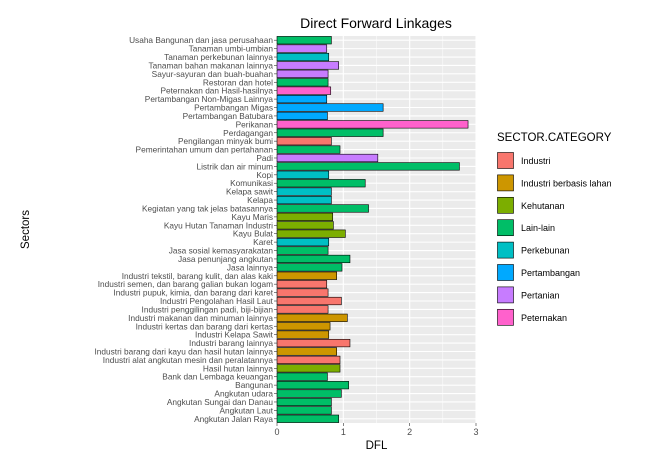 This screenshot has width=661, height=461. Describe the element at coordinates (231, 343) in the screenshot. I see `y-tick-label: Industri barang lainnya` at that location.